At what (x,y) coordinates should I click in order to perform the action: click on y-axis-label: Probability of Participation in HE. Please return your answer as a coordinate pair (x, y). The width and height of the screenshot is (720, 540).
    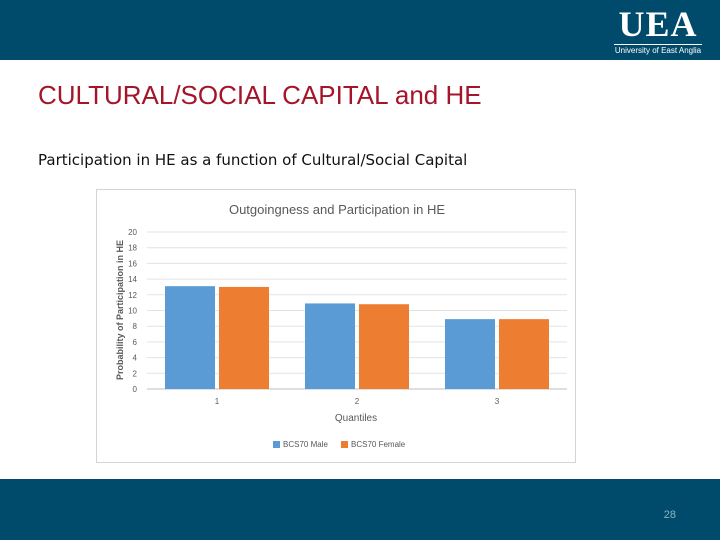
    Looking at the image, I should click on (120, 310).